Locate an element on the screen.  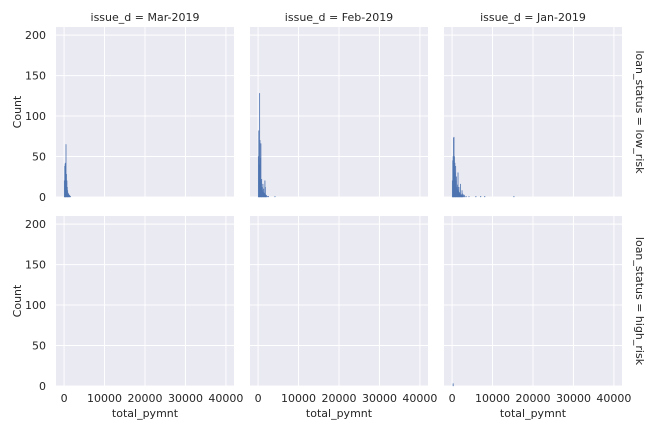
facet-column-title: issue_d = Feb-2019 is located at coordinates (339, 17).